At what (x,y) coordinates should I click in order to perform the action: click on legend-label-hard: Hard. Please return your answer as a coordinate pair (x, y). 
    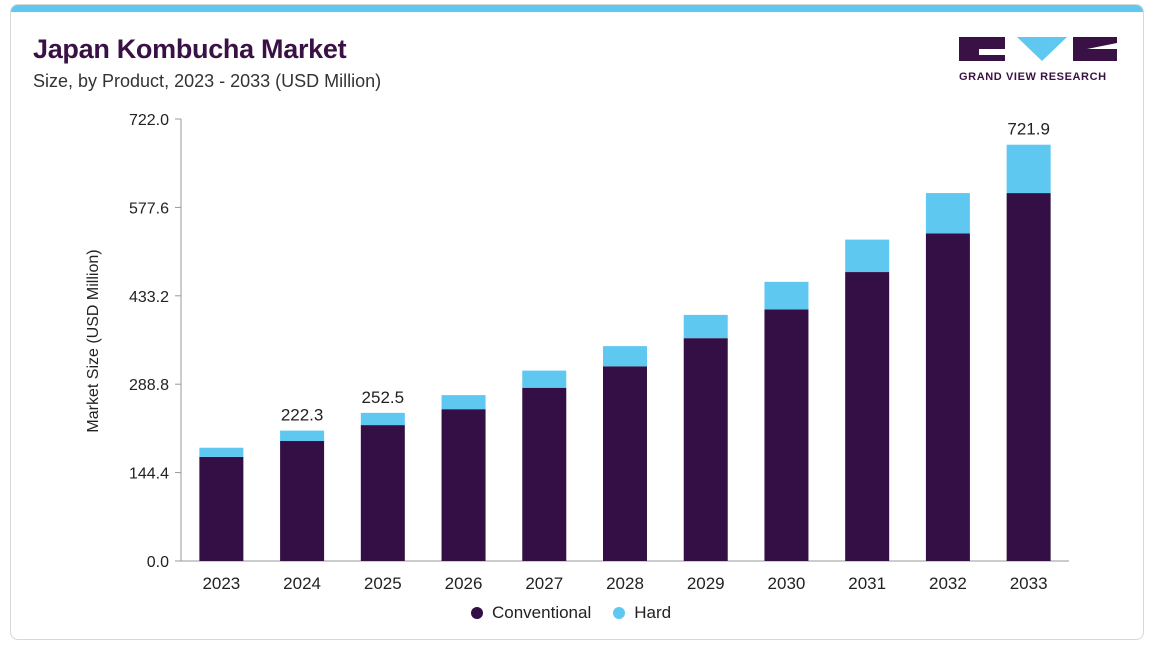
    Looking at the image, I should click on (653, 612).